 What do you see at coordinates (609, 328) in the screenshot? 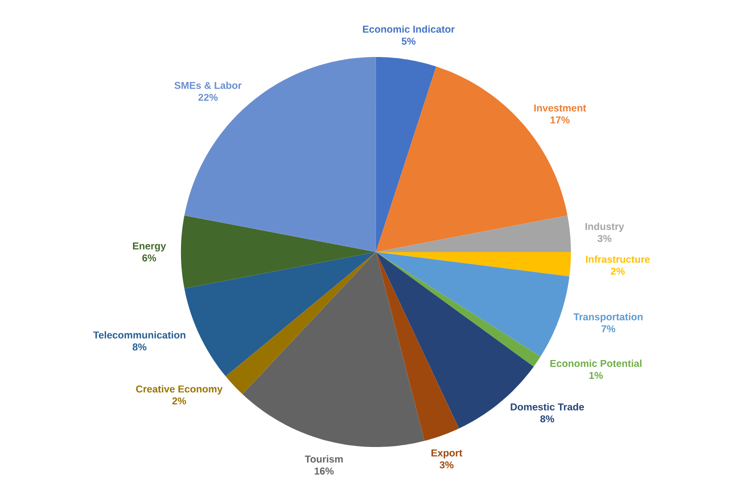
I see `data-label: 7%` at bounding box center [609, 328].